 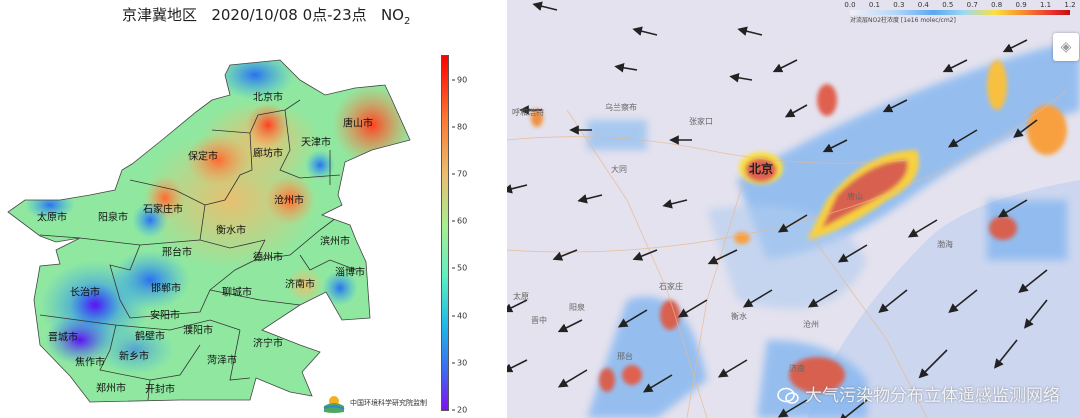 I want to click on city-label: 安阳市, so click(x=165, y=316).